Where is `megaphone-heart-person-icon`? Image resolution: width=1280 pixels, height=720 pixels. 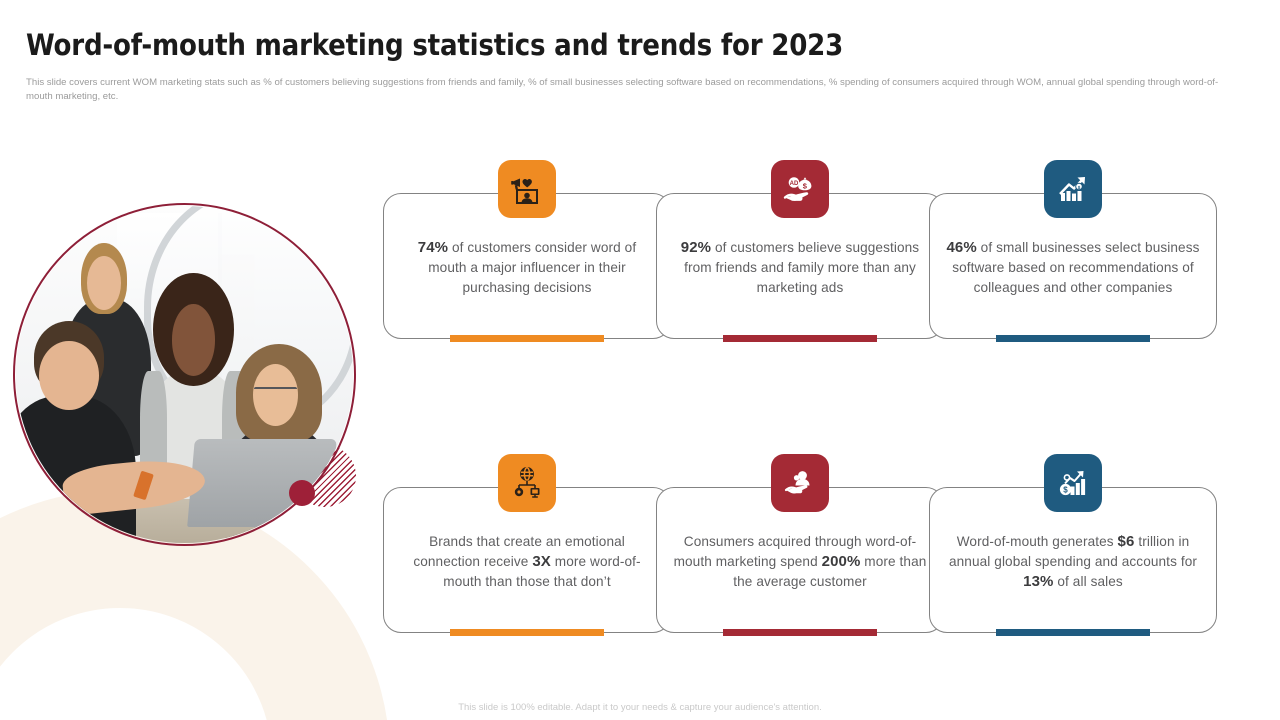 megaphone-heart-person-icon is located at coordinates (527, 189).